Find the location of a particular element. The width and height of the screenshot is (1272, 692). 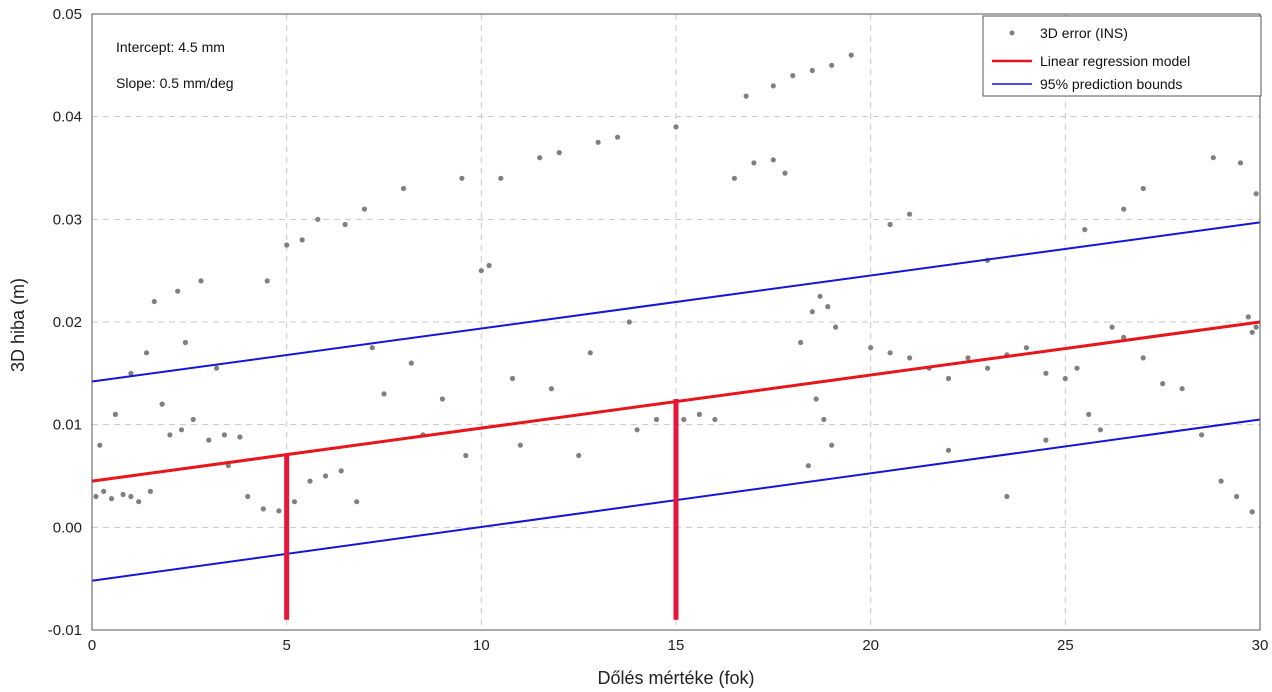

legend-box is located at coordinates (1122, 56).